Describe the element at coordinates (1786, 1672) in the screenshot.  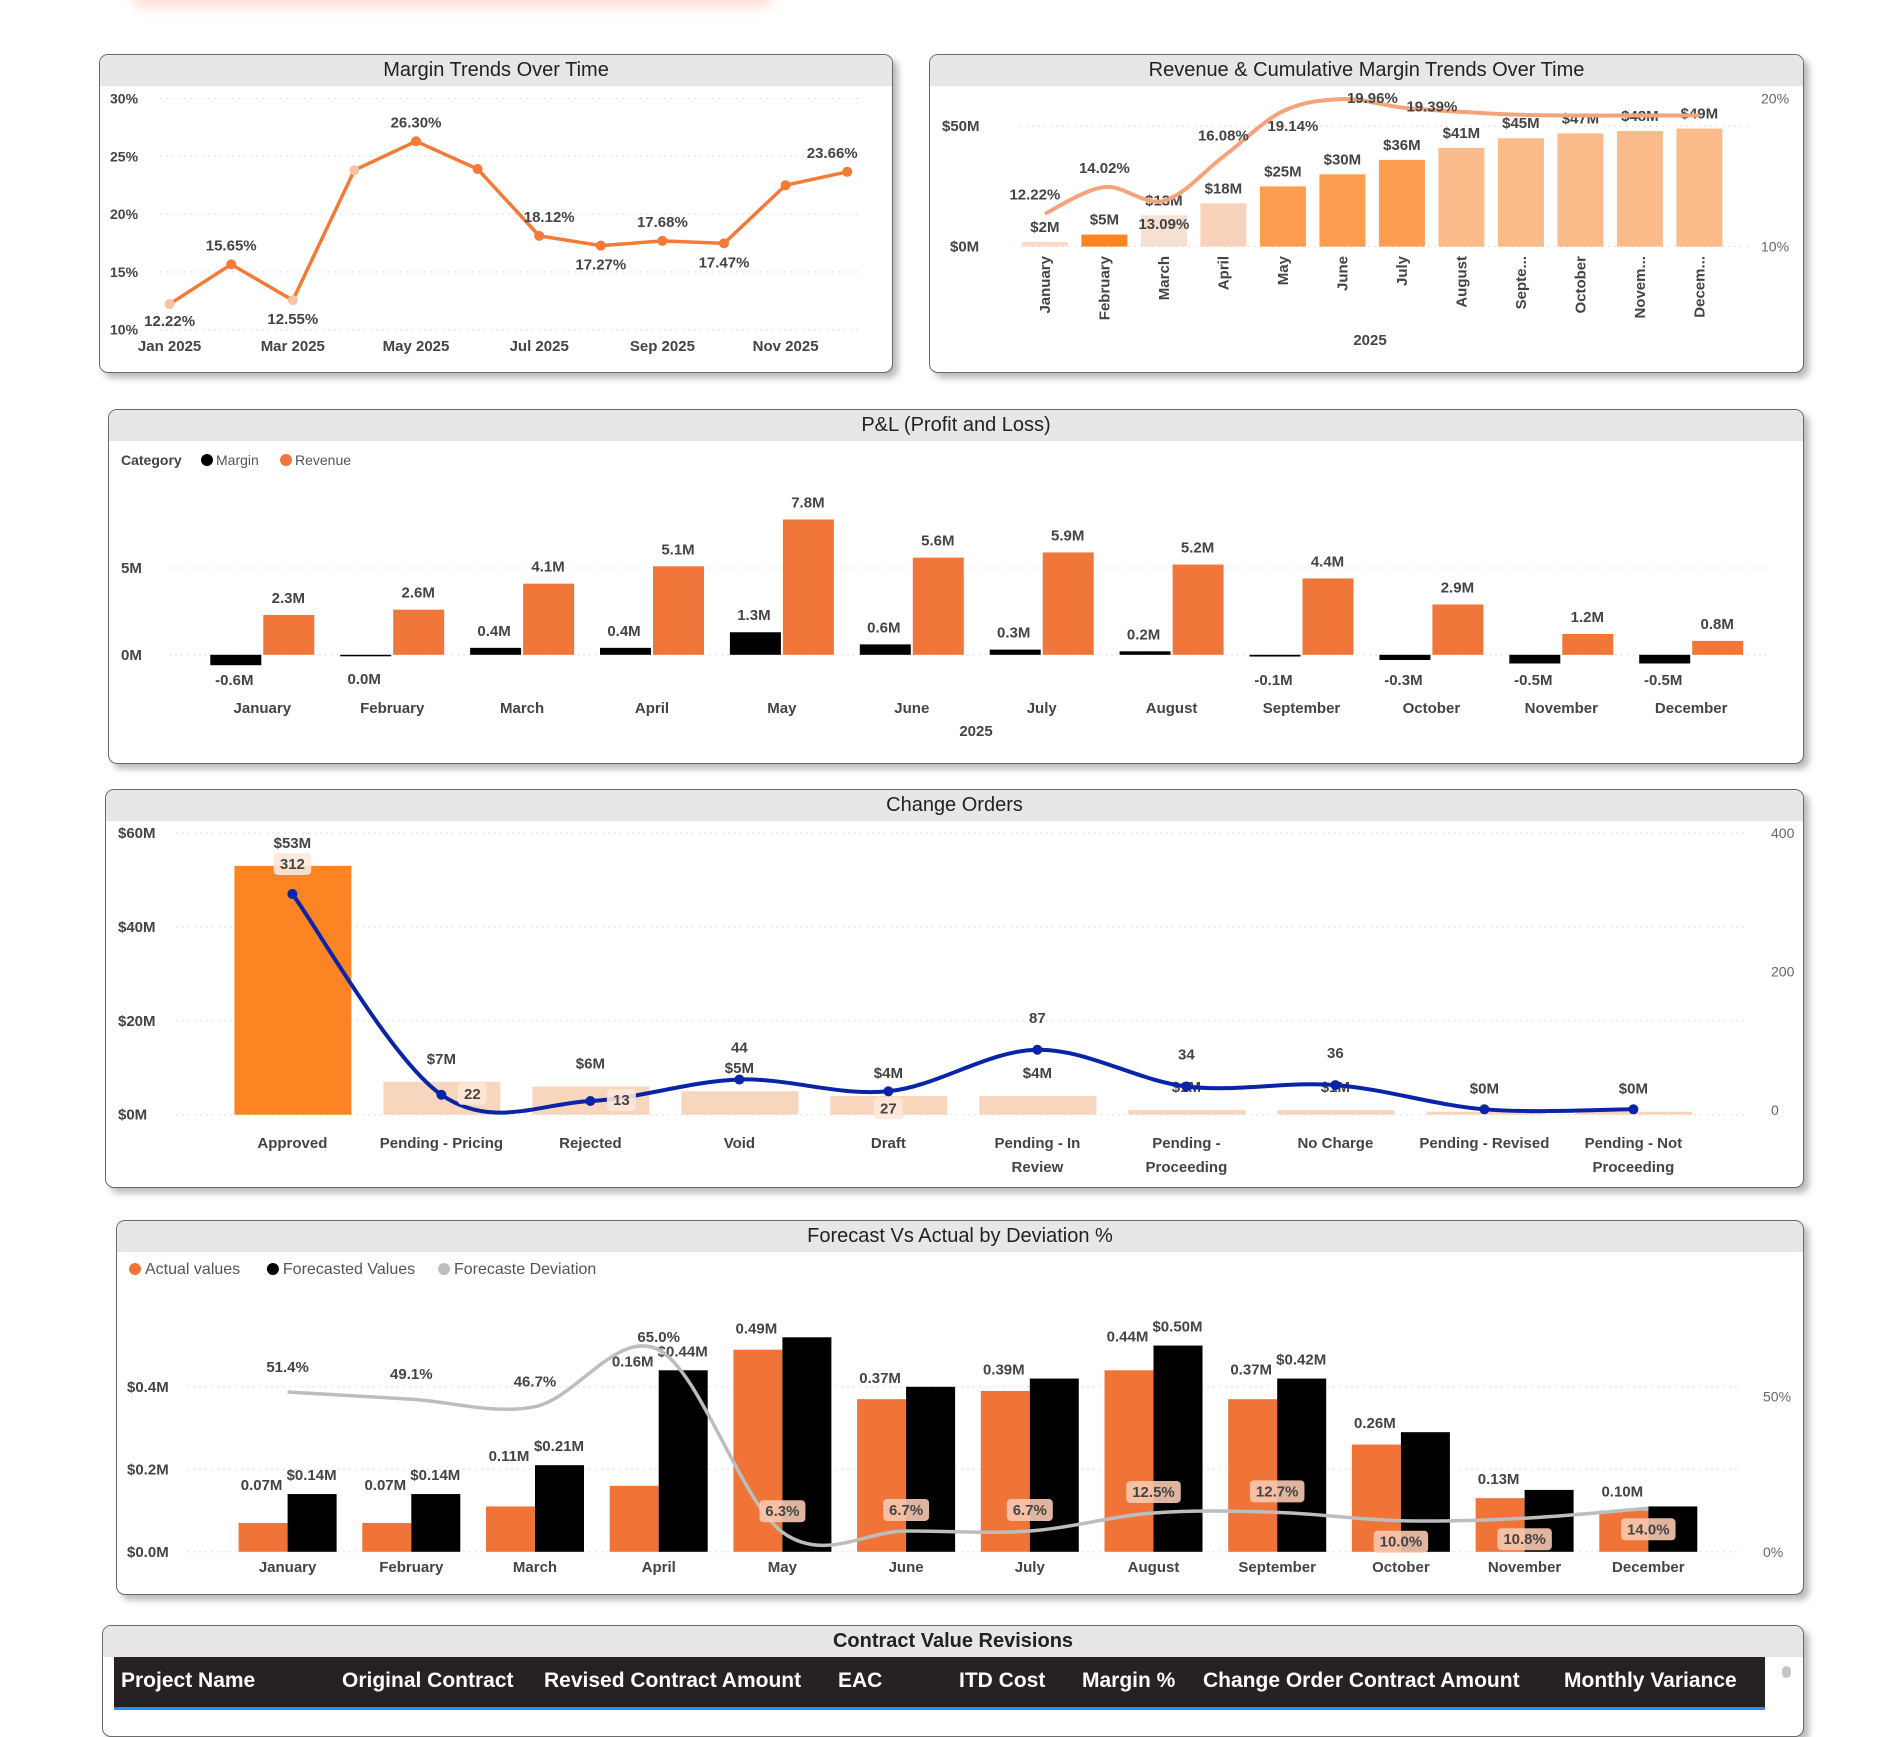
I see `scrollbar` at that location.